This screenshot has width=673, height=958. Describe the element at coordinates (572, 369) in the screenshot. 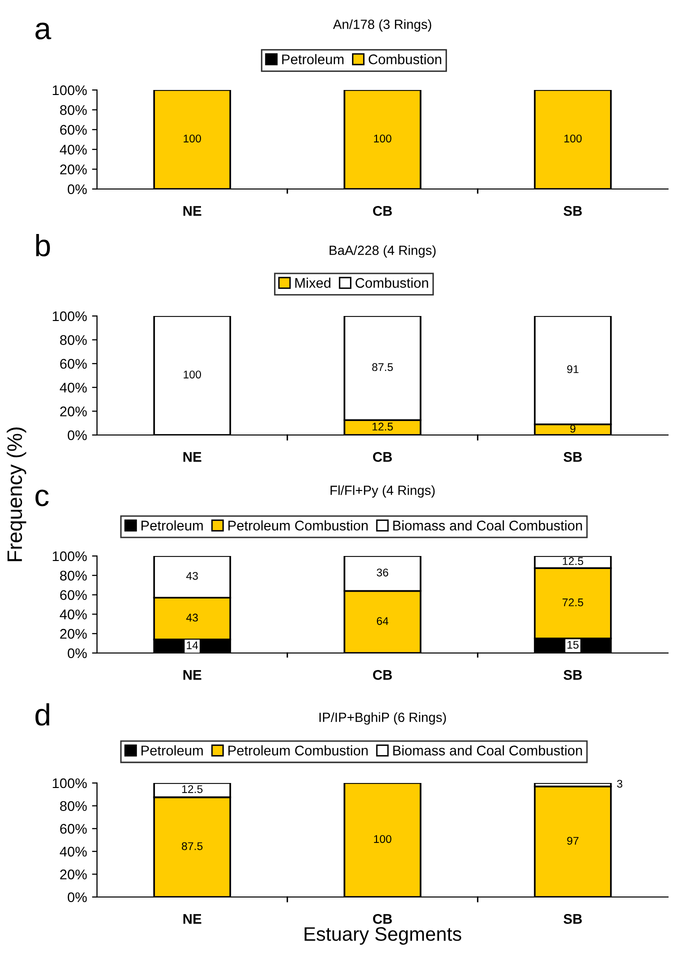

I see `data-label: 91` at that location.